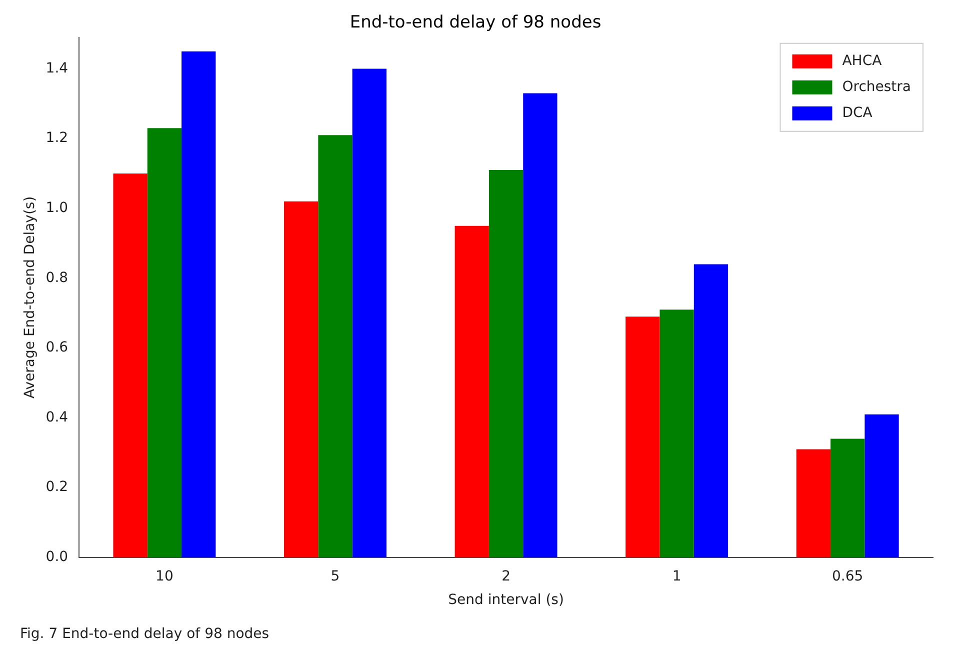 This screenshot has width=963, height=666. I want to click on x-tick-label: 1, so click(677, 576).